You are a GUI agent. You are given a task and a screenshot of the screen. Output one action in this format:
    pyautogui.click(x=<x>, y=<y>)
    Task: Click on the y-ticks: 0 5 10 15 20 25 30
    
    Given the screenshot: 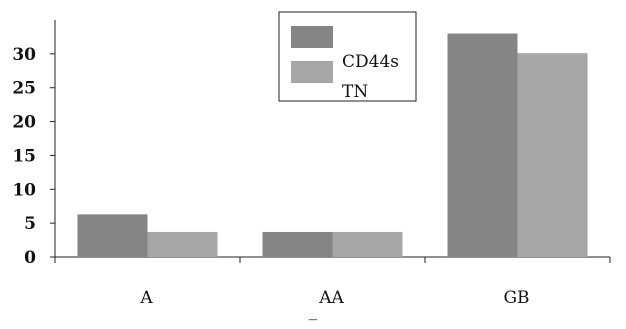 What is the action you would take?
    pyautogui.click(x=33, y=156)
    